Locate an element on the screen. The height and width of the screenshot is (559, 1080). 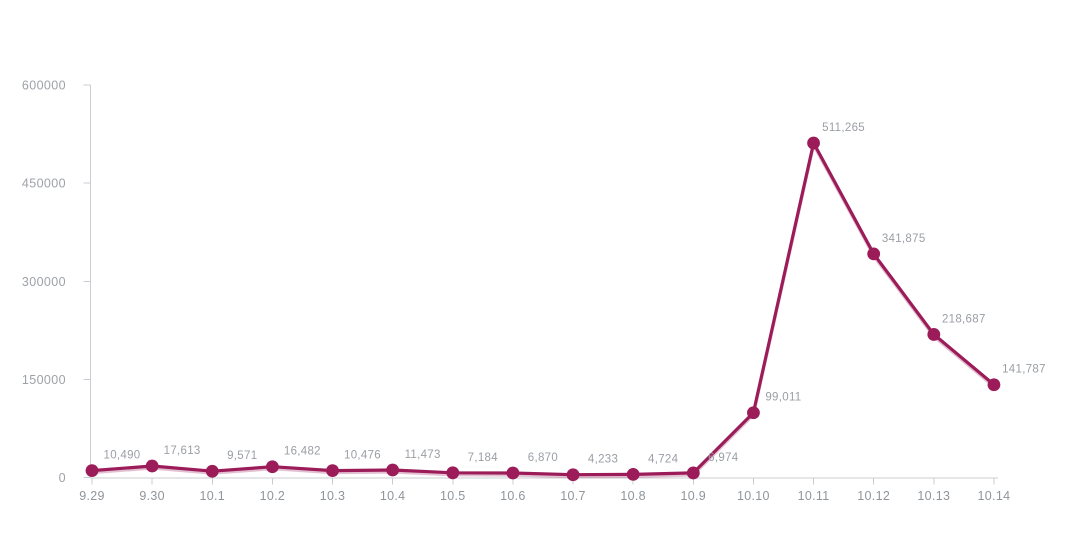
data-point-label: 6,974 is located at coordinates (723, 458).